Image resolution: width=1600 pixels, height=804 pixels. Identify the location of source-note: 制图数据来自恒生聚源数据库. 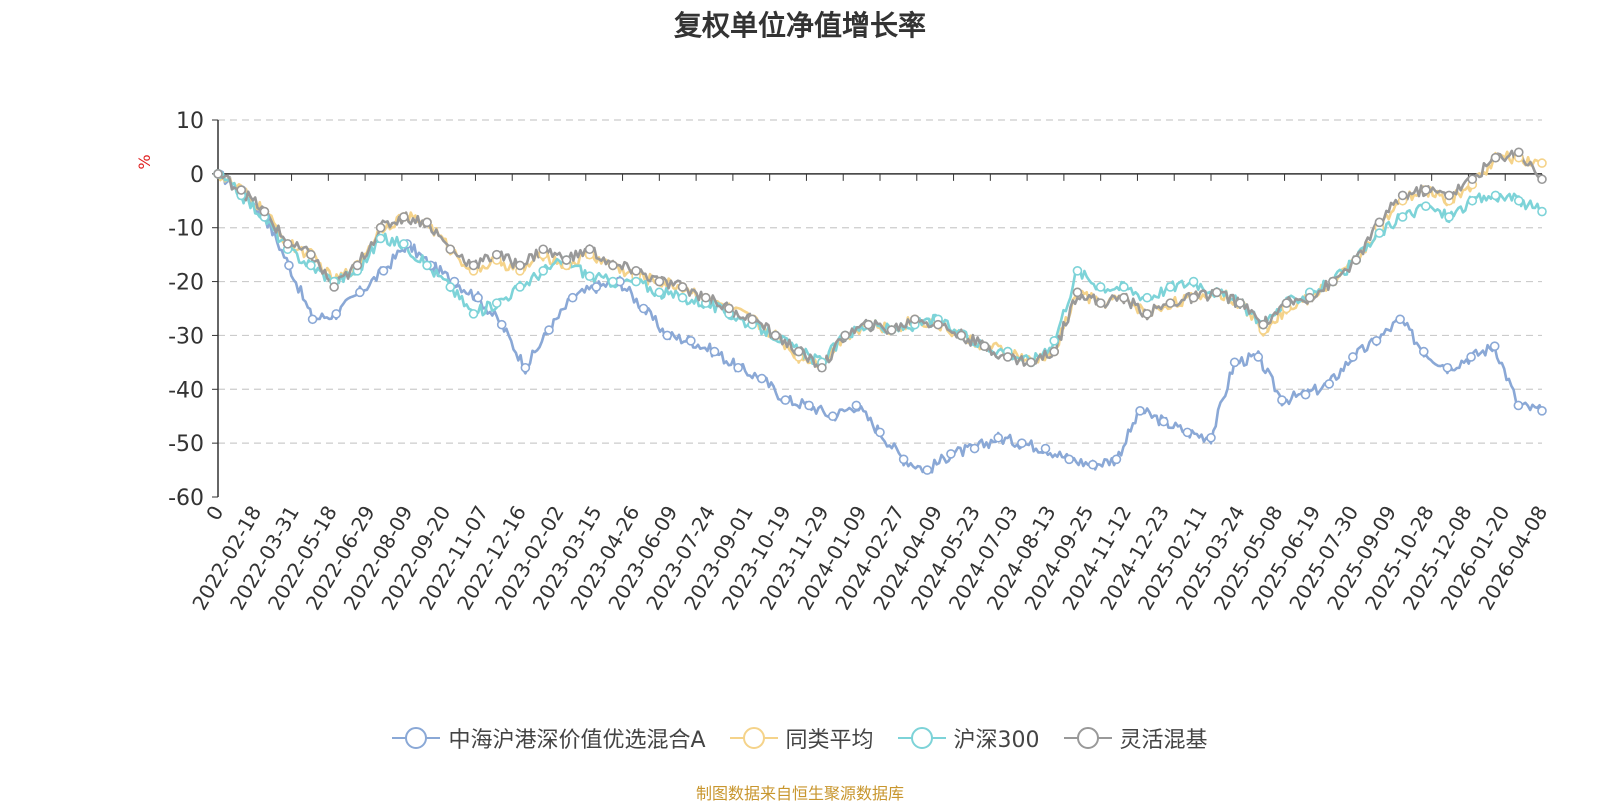
(799, 793).